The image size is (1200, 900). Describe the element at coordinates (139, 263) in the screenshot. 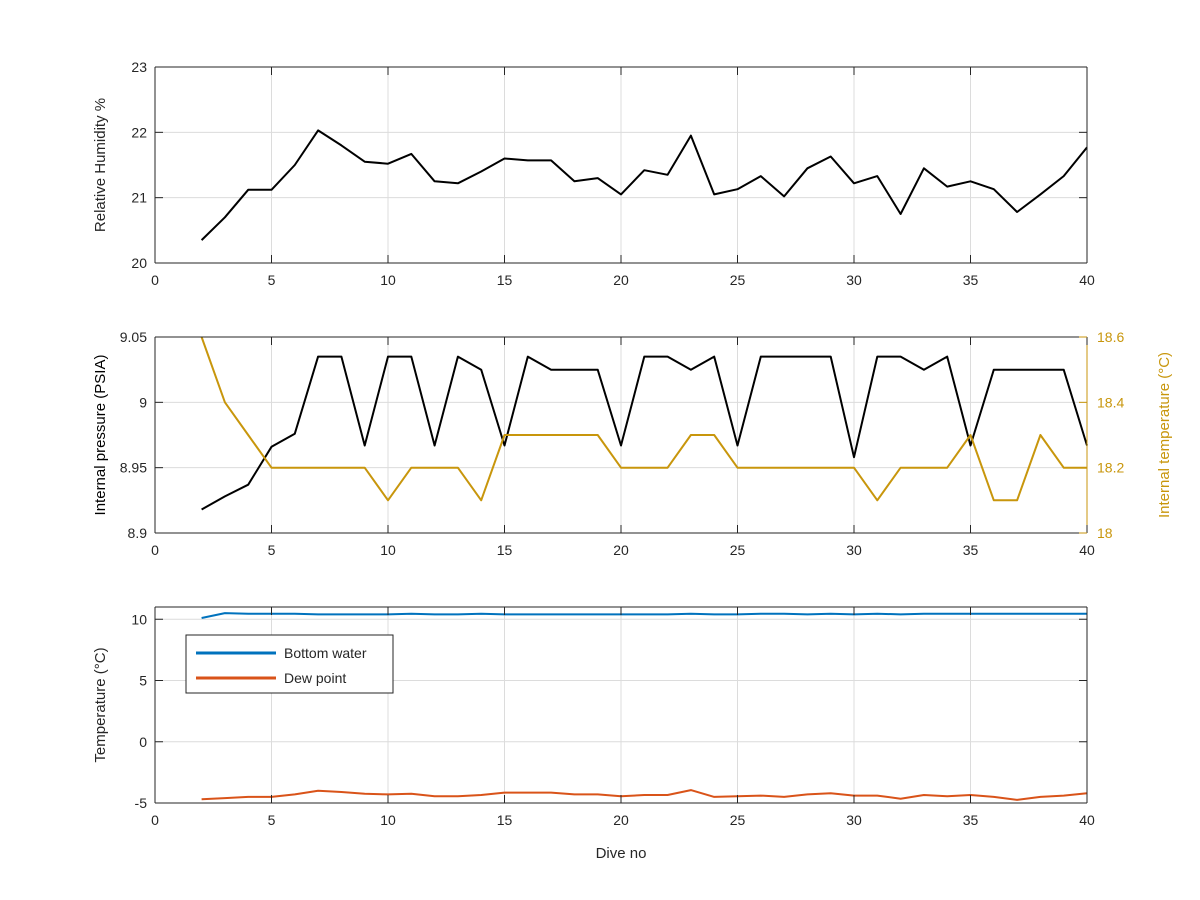

I see `y-tick-label: 20` at that location.